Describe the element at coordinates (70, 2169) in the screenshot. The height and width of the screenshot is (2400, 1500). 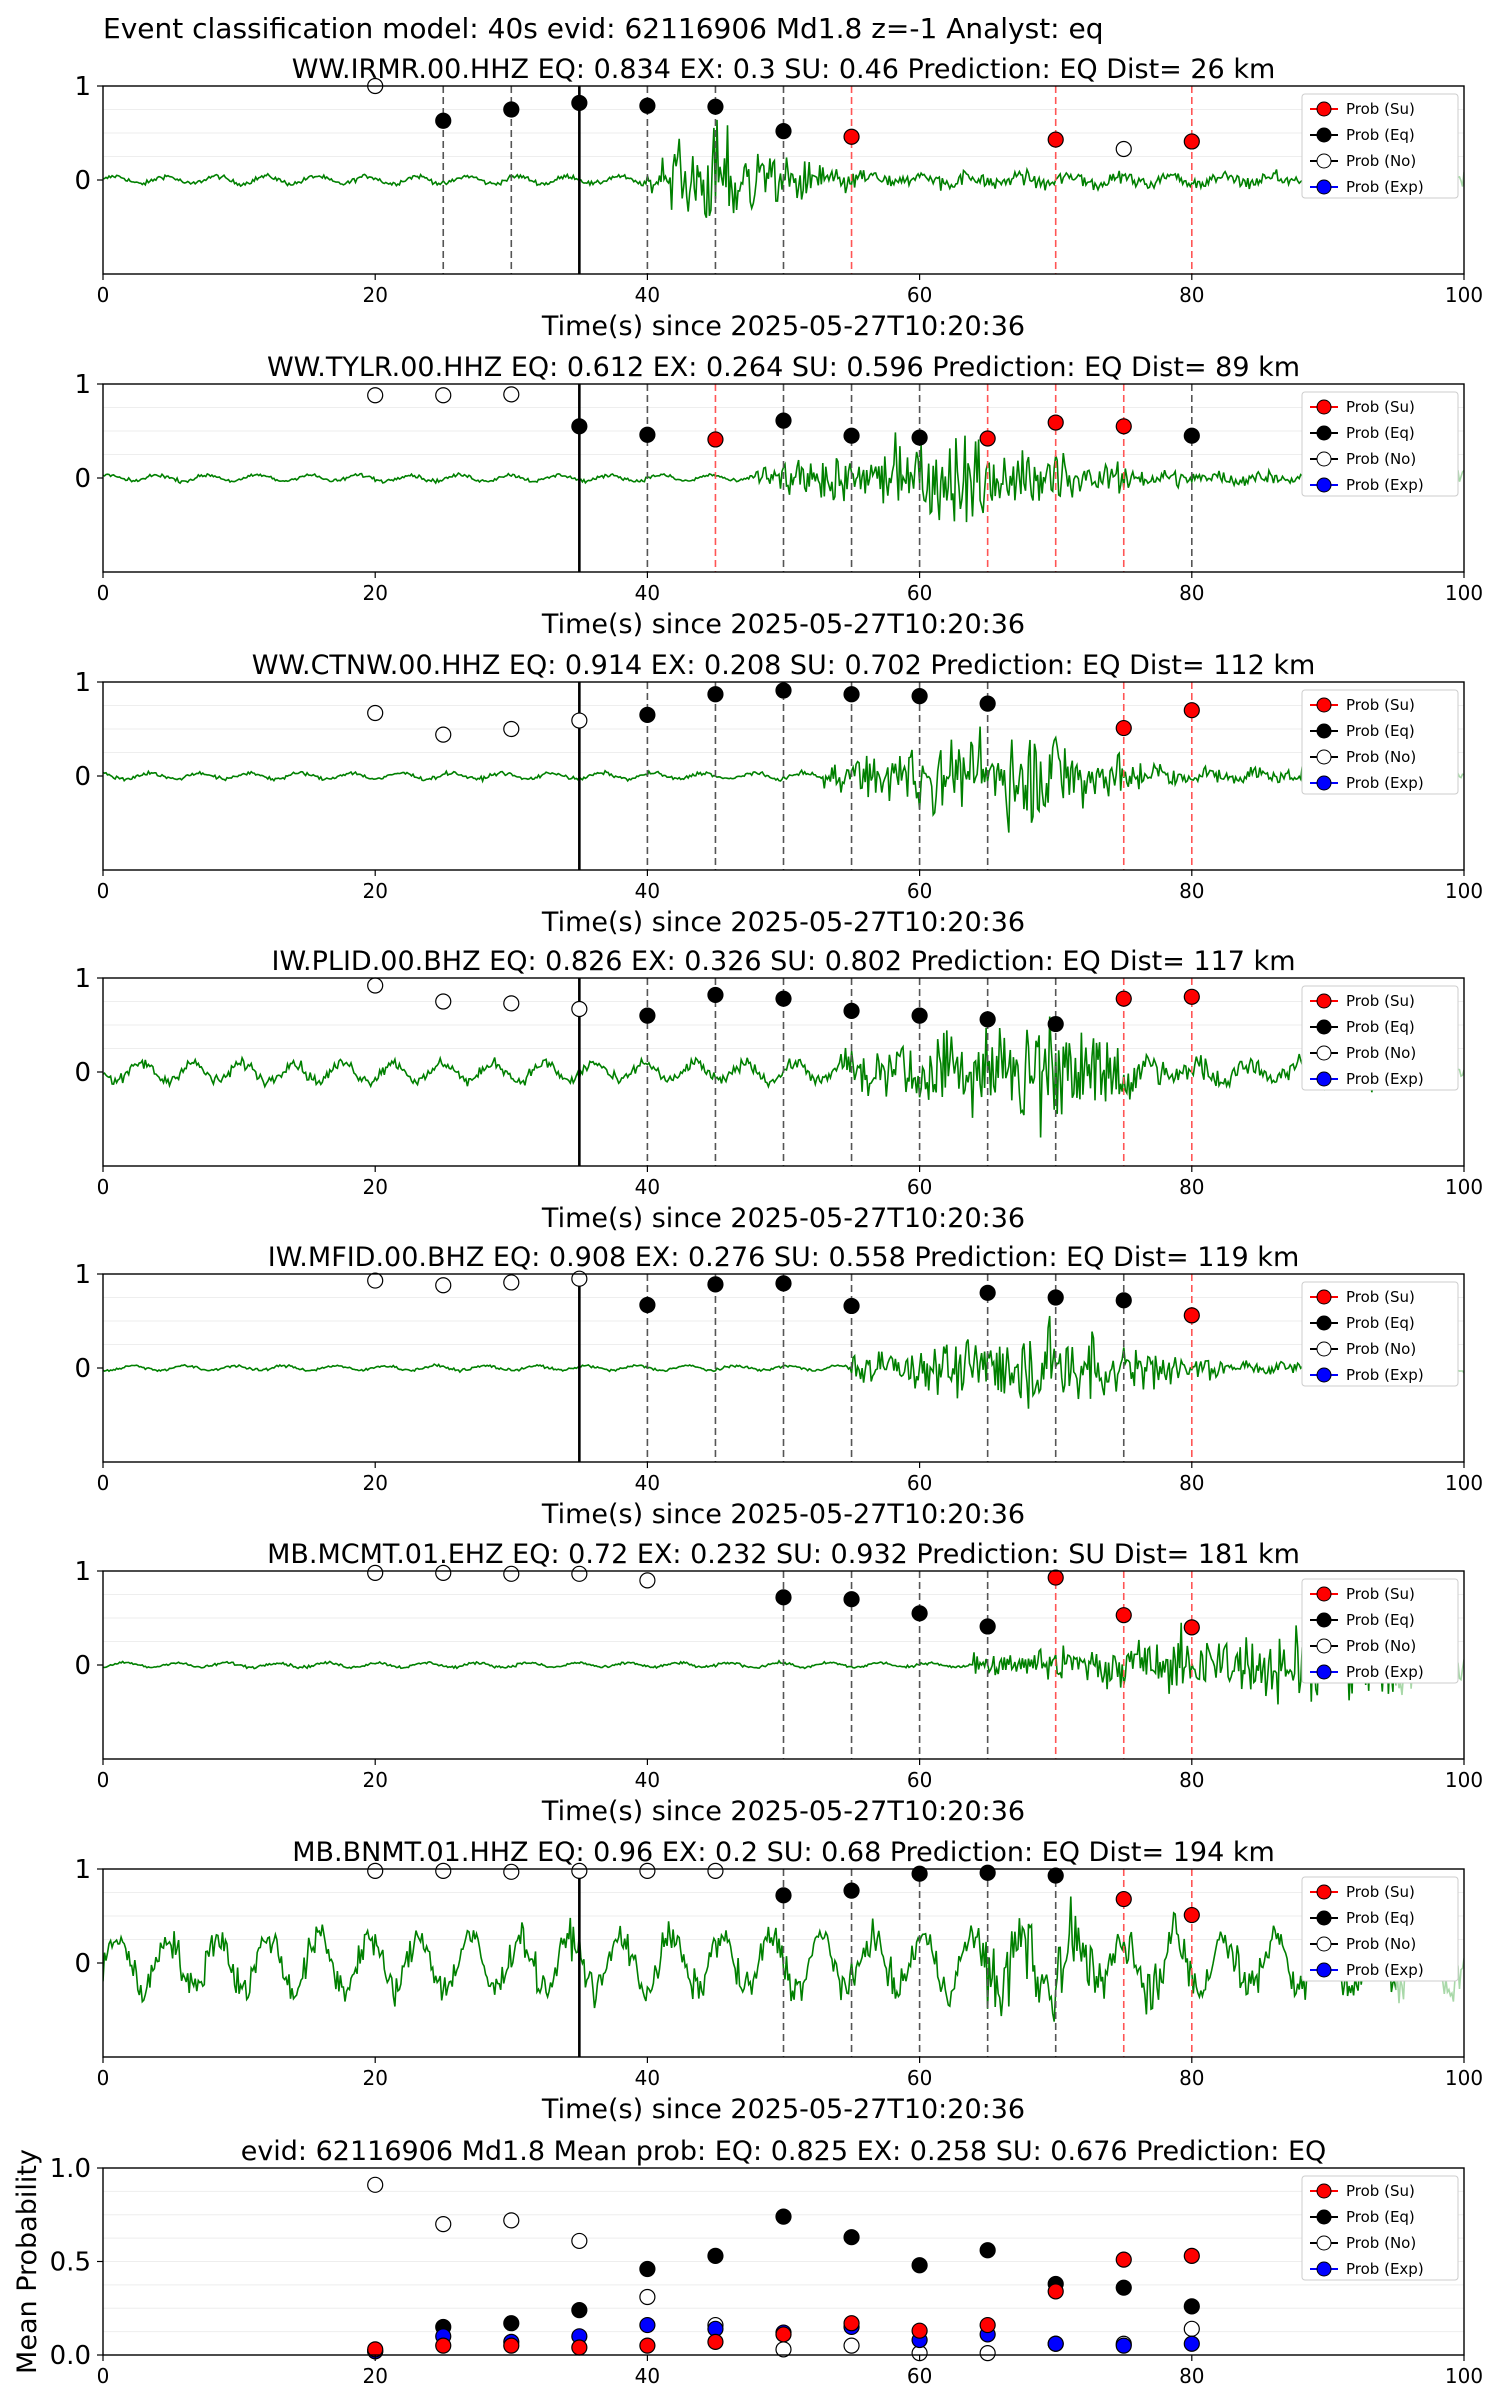
I see `y-tick-label: 1.0` at that location.